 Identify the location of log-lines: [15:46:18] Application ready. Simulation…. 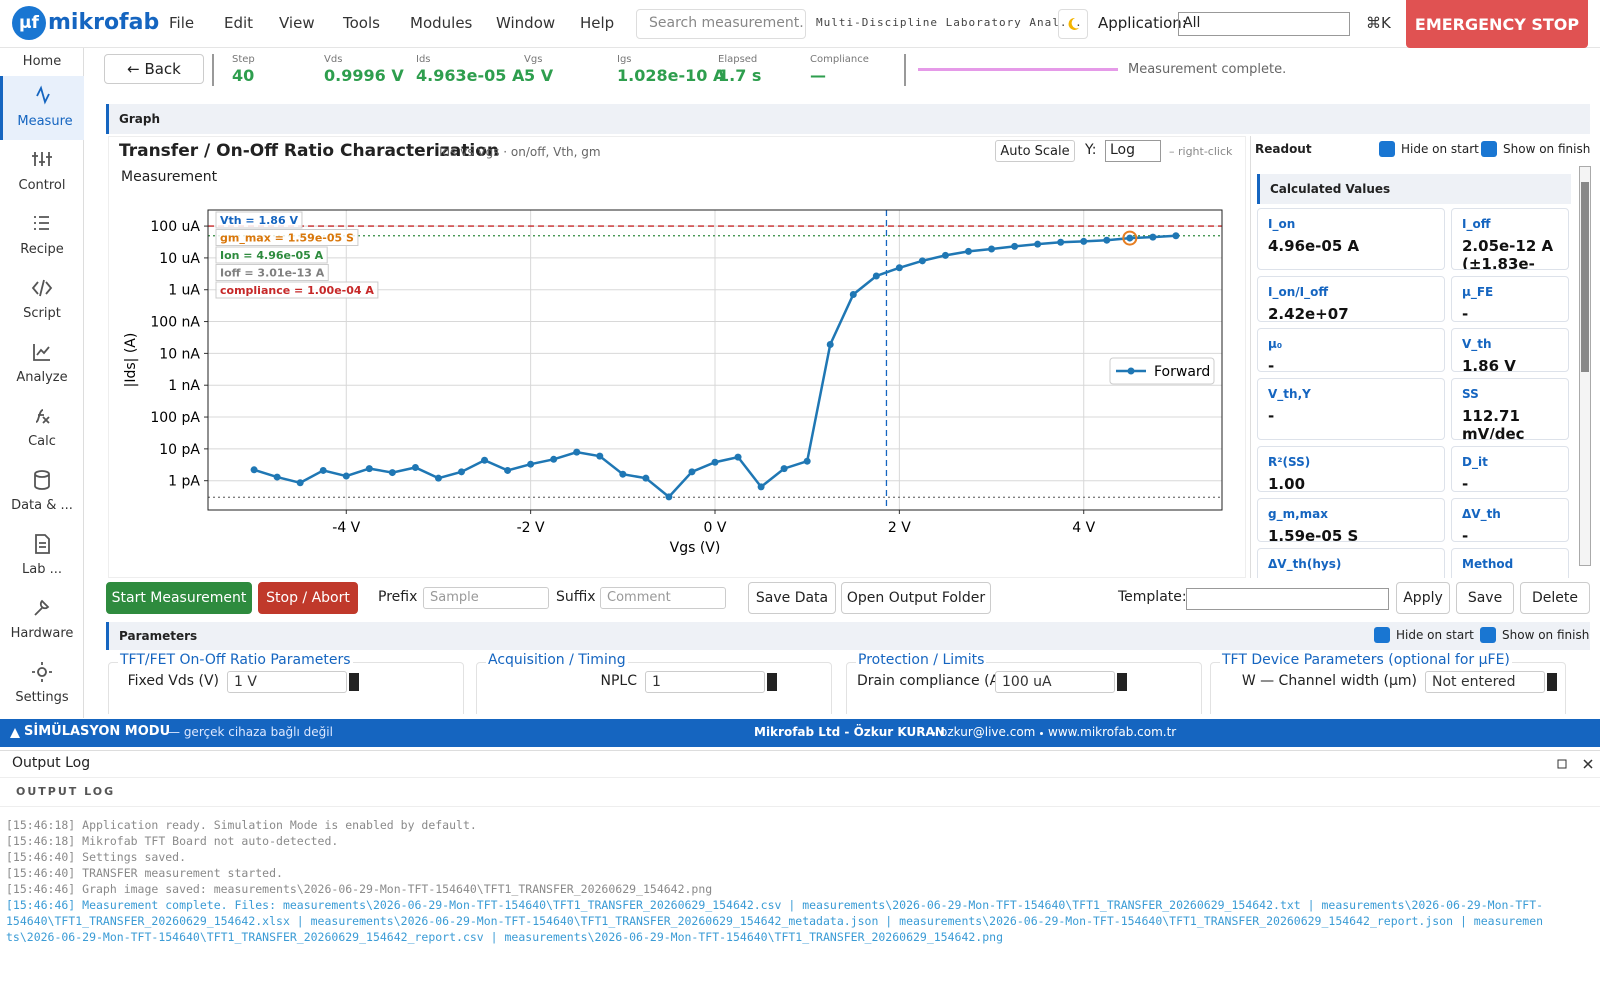
(776, 881).